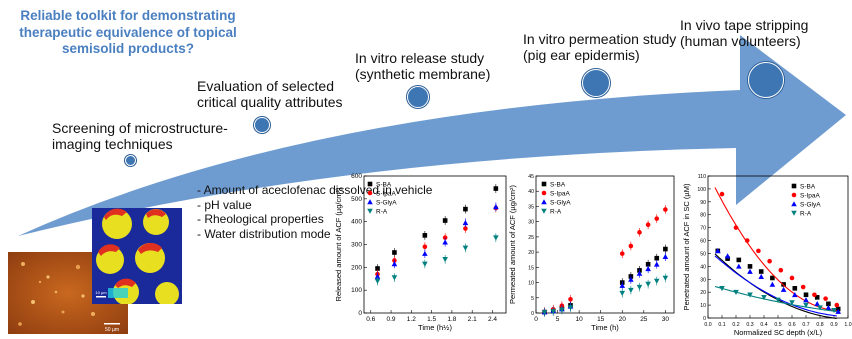  What do you see at coordinates (702, 177) in the screenshot?
I see `y-tick-label: 110` at bounding box center [702, 177].